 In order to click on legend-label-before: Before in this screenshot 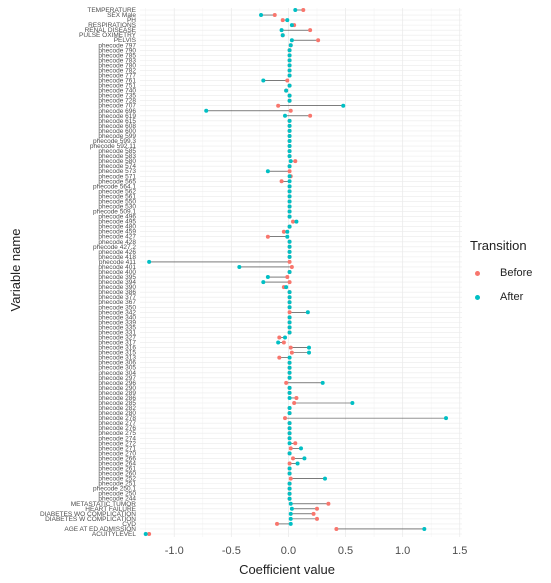, I will do `click(516, 273)`.